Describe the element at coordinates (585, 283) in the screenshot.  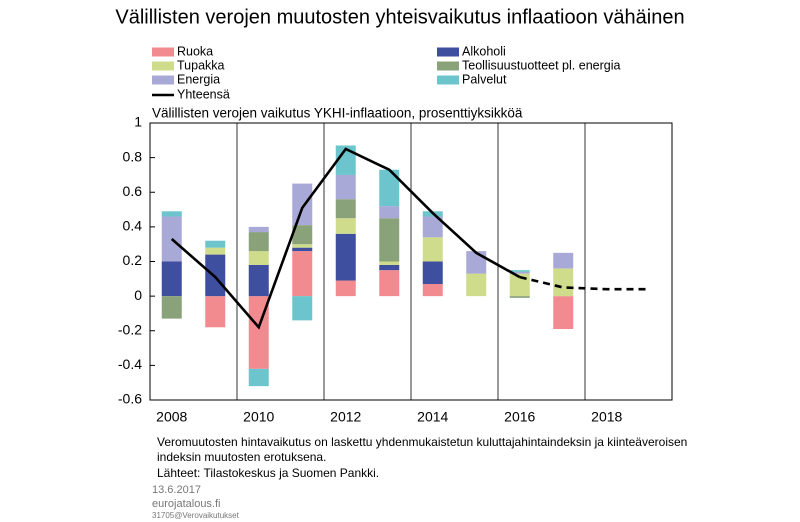
I see `total-line` at that location.